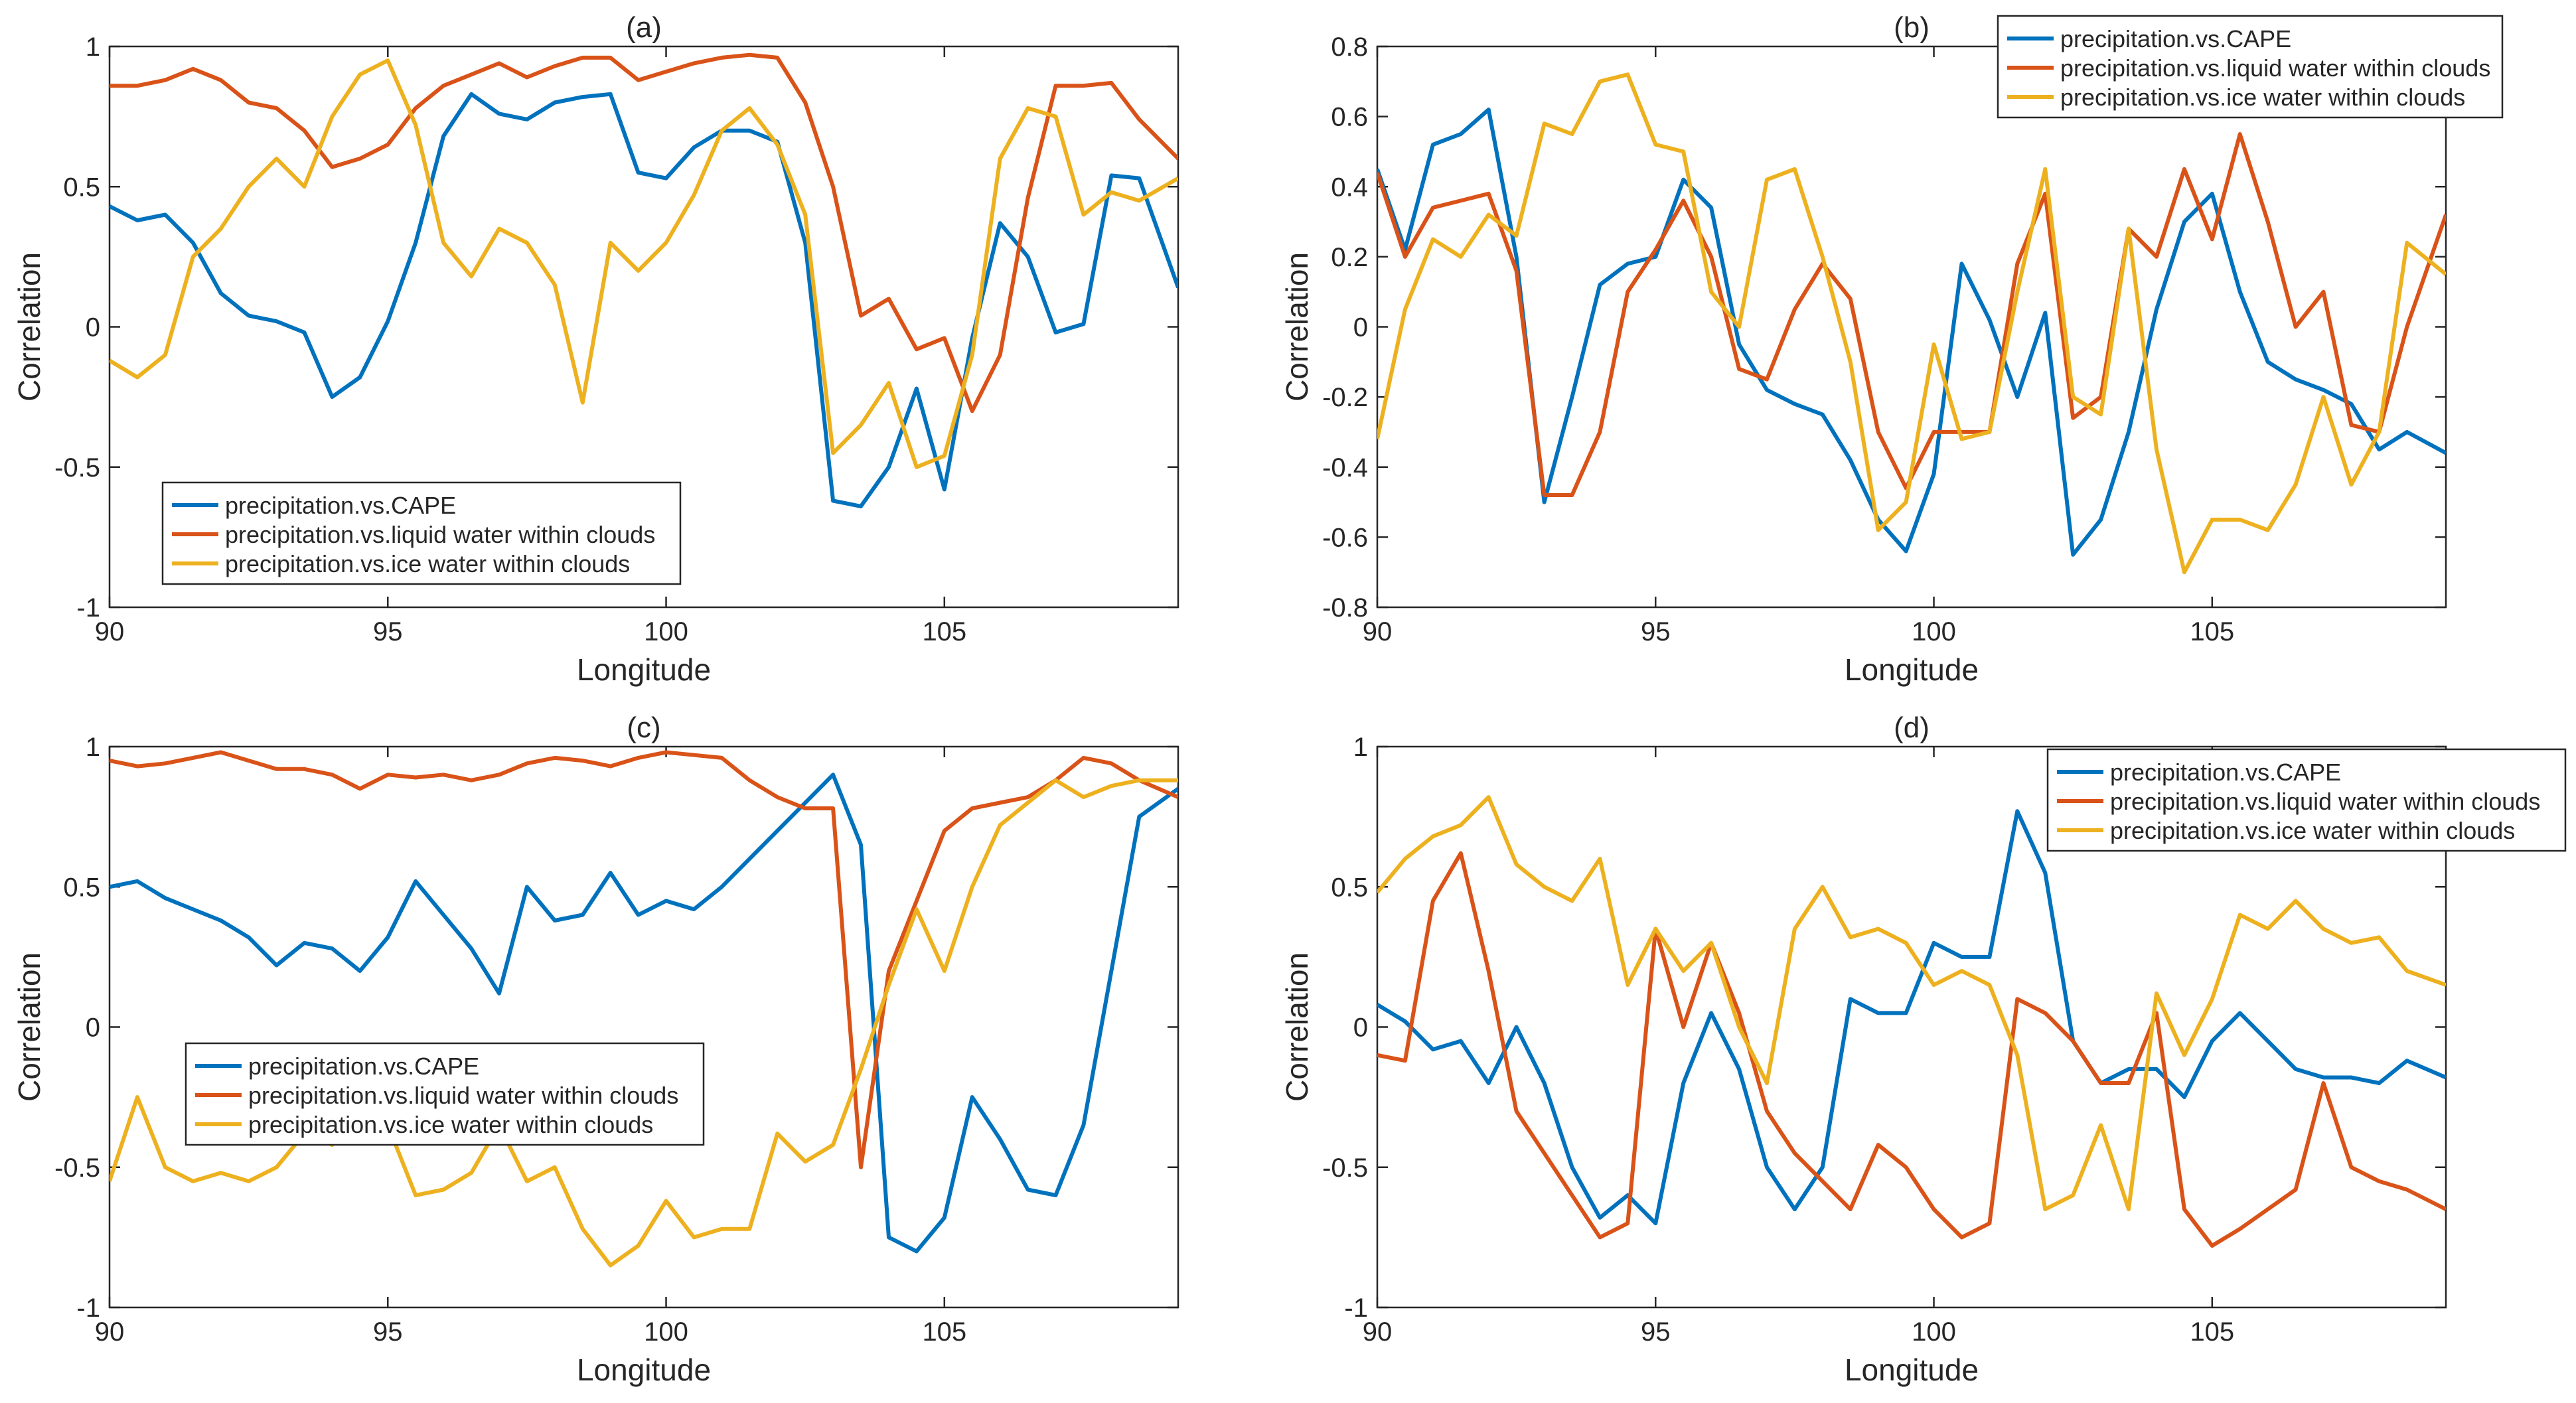 The image size is (2576, 1403). What do you see at coordinates (1350, 257) in the screenshot?
I see `y-tick-label: 0.2` at bounding box center [1350, 257].